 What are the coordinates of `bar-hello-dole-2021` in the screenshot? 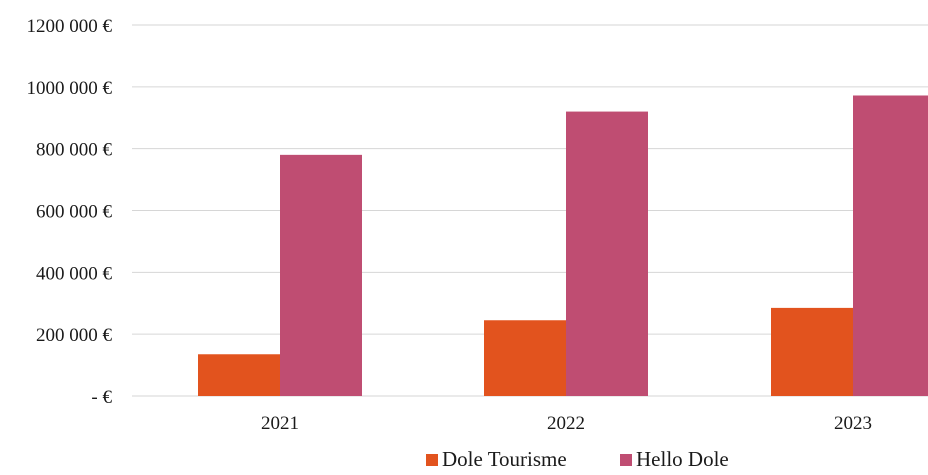 It's located at (321, 275).